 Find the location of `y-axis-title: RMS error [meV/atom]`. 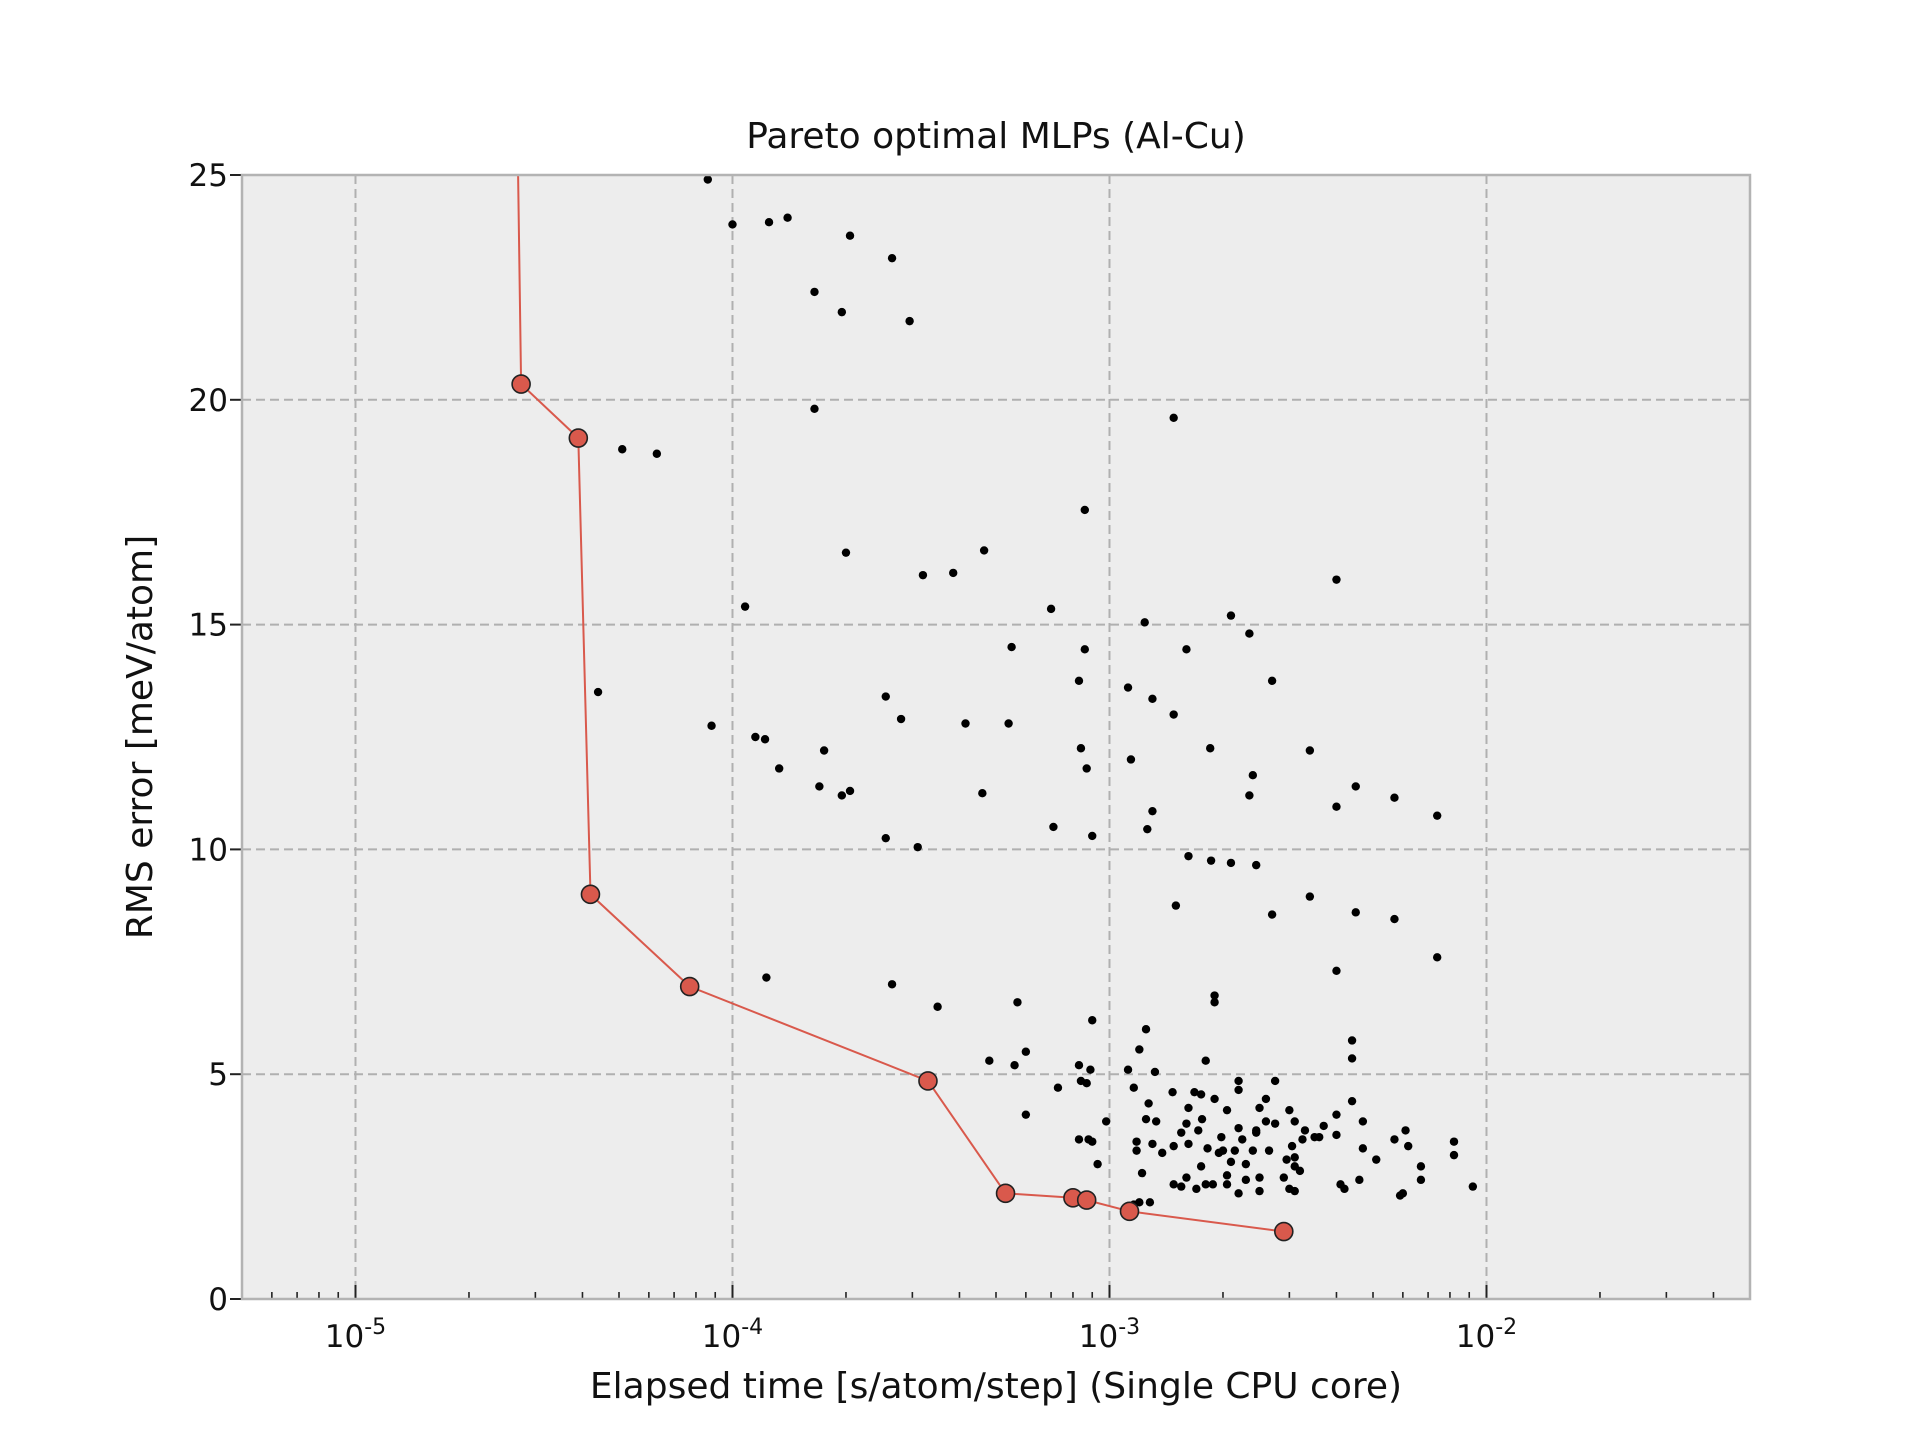

y-axis-title: RMS error [meV/atom] is located at coordinates (140, 737).